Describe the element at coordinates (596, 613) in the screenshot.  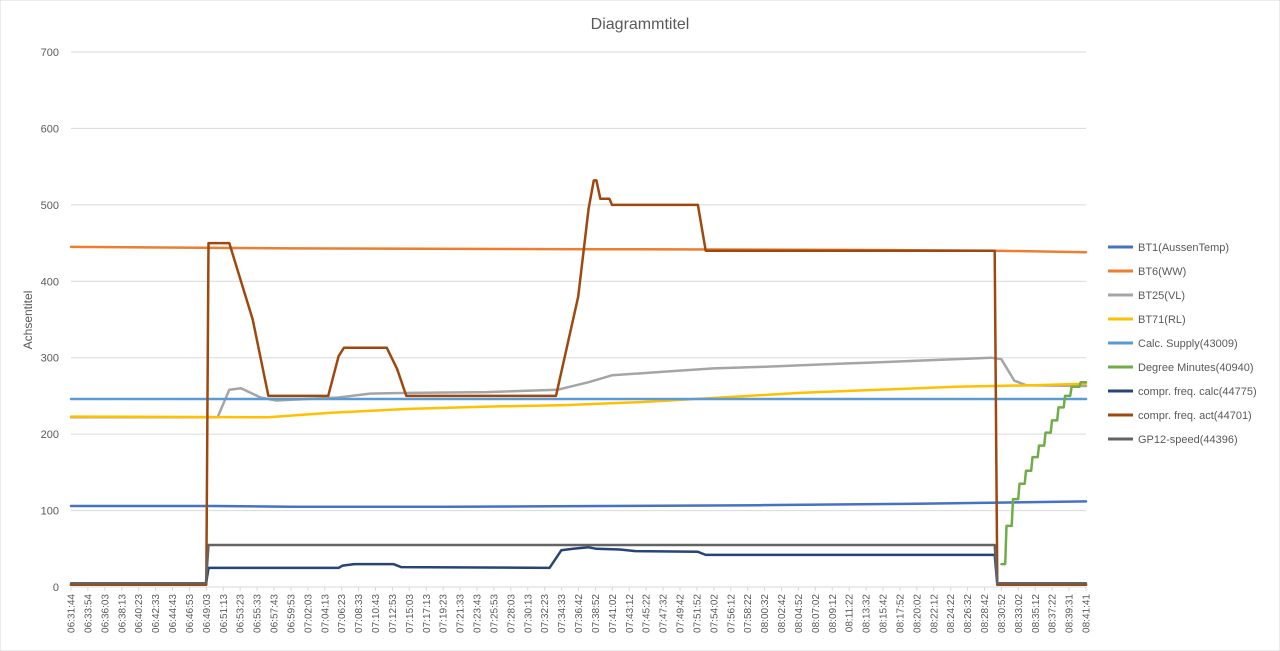
I see `x-tick-label: 07:38:52` at that location.